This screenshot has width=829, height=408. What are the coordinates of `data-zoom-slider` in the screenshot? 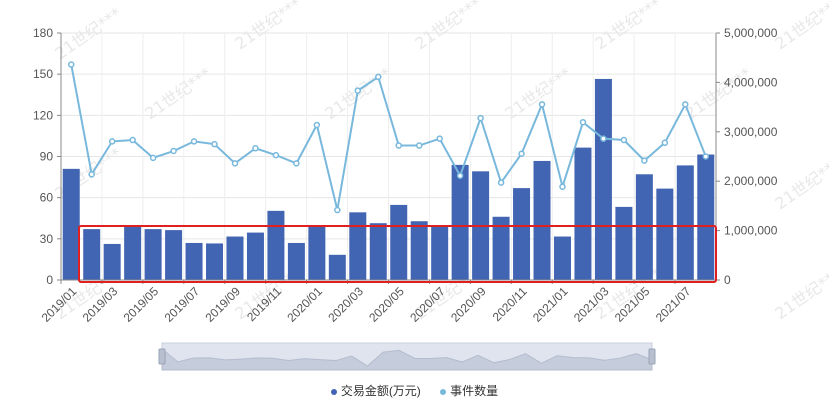 It's located at (407, 356).